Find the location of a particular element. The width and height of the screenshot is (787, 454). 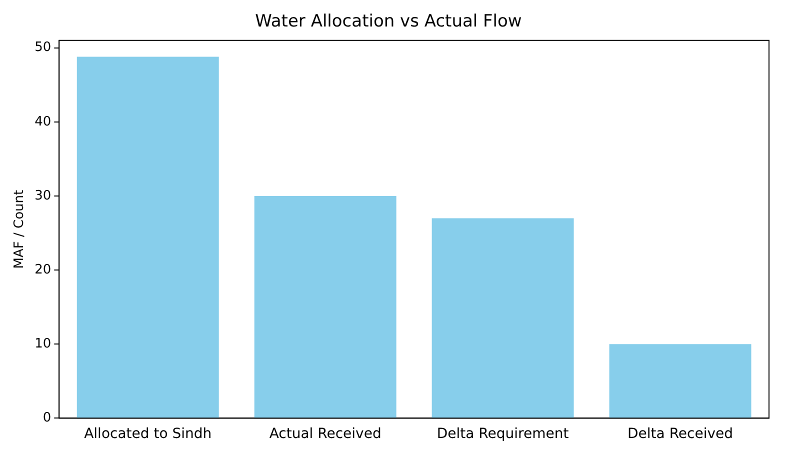

x-tick-label: Delta Requirement is located at coordinates (503, 434).